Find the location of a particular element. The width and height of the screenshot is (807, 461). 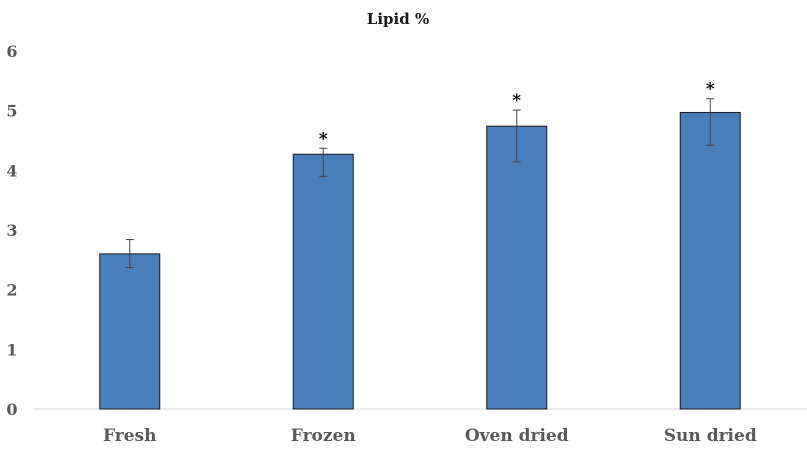

y-tick-label: 5 is located at coordinates (11, 111).